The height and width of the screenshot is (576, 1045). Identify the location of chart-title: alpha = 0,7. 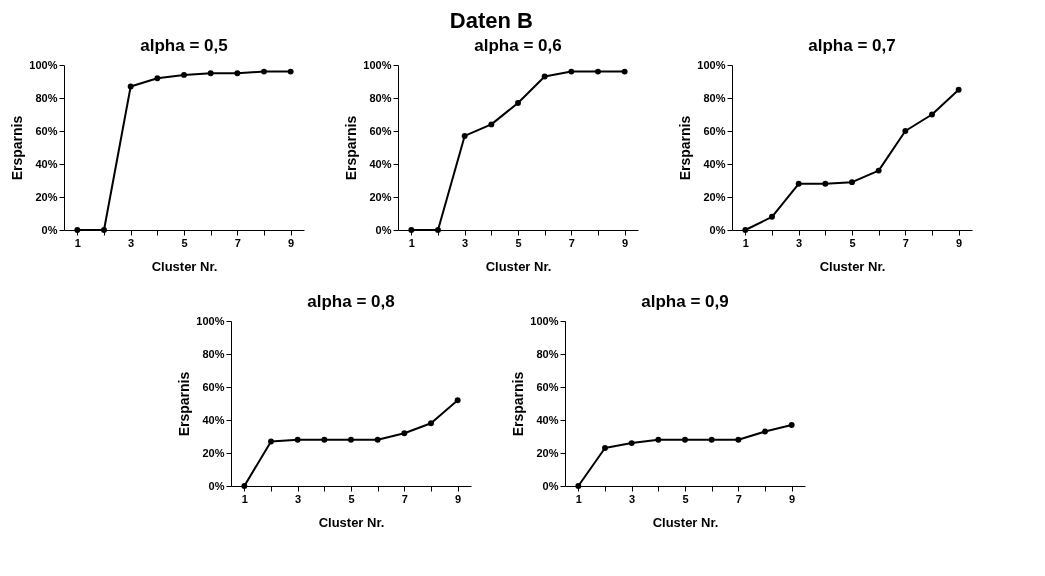
(852, 45).